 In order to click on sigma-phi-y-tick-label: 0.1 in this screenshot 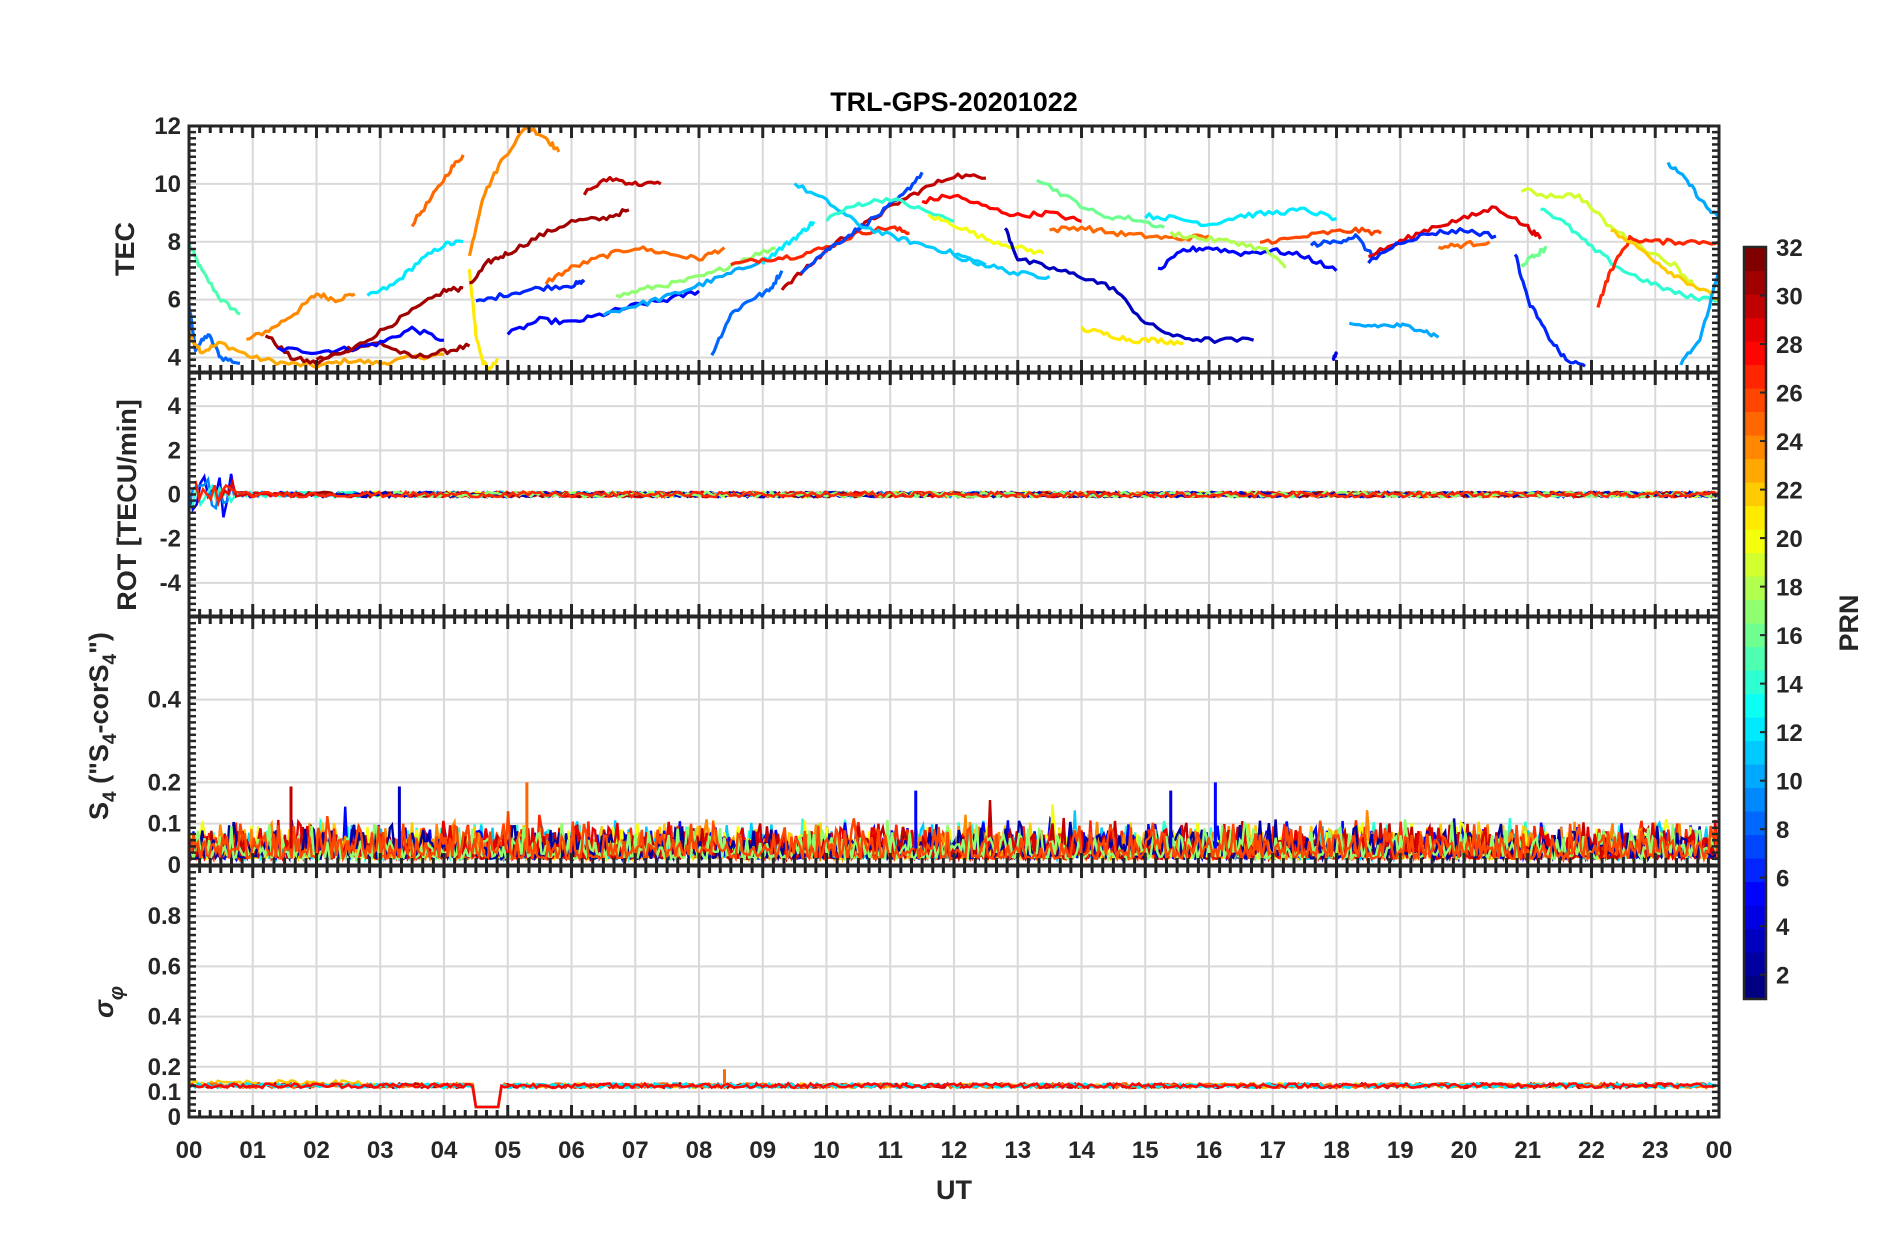, I will do `click(164, 1092)`.